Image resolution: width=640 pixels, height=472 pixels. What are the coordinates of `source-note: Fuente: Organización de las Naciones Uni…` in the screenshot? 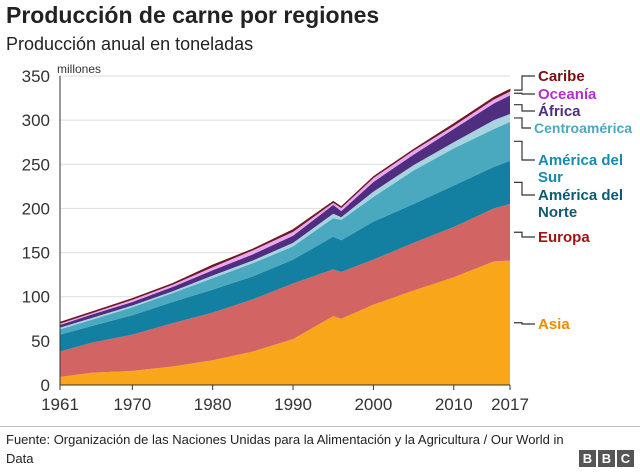 It's located at (285, 449).